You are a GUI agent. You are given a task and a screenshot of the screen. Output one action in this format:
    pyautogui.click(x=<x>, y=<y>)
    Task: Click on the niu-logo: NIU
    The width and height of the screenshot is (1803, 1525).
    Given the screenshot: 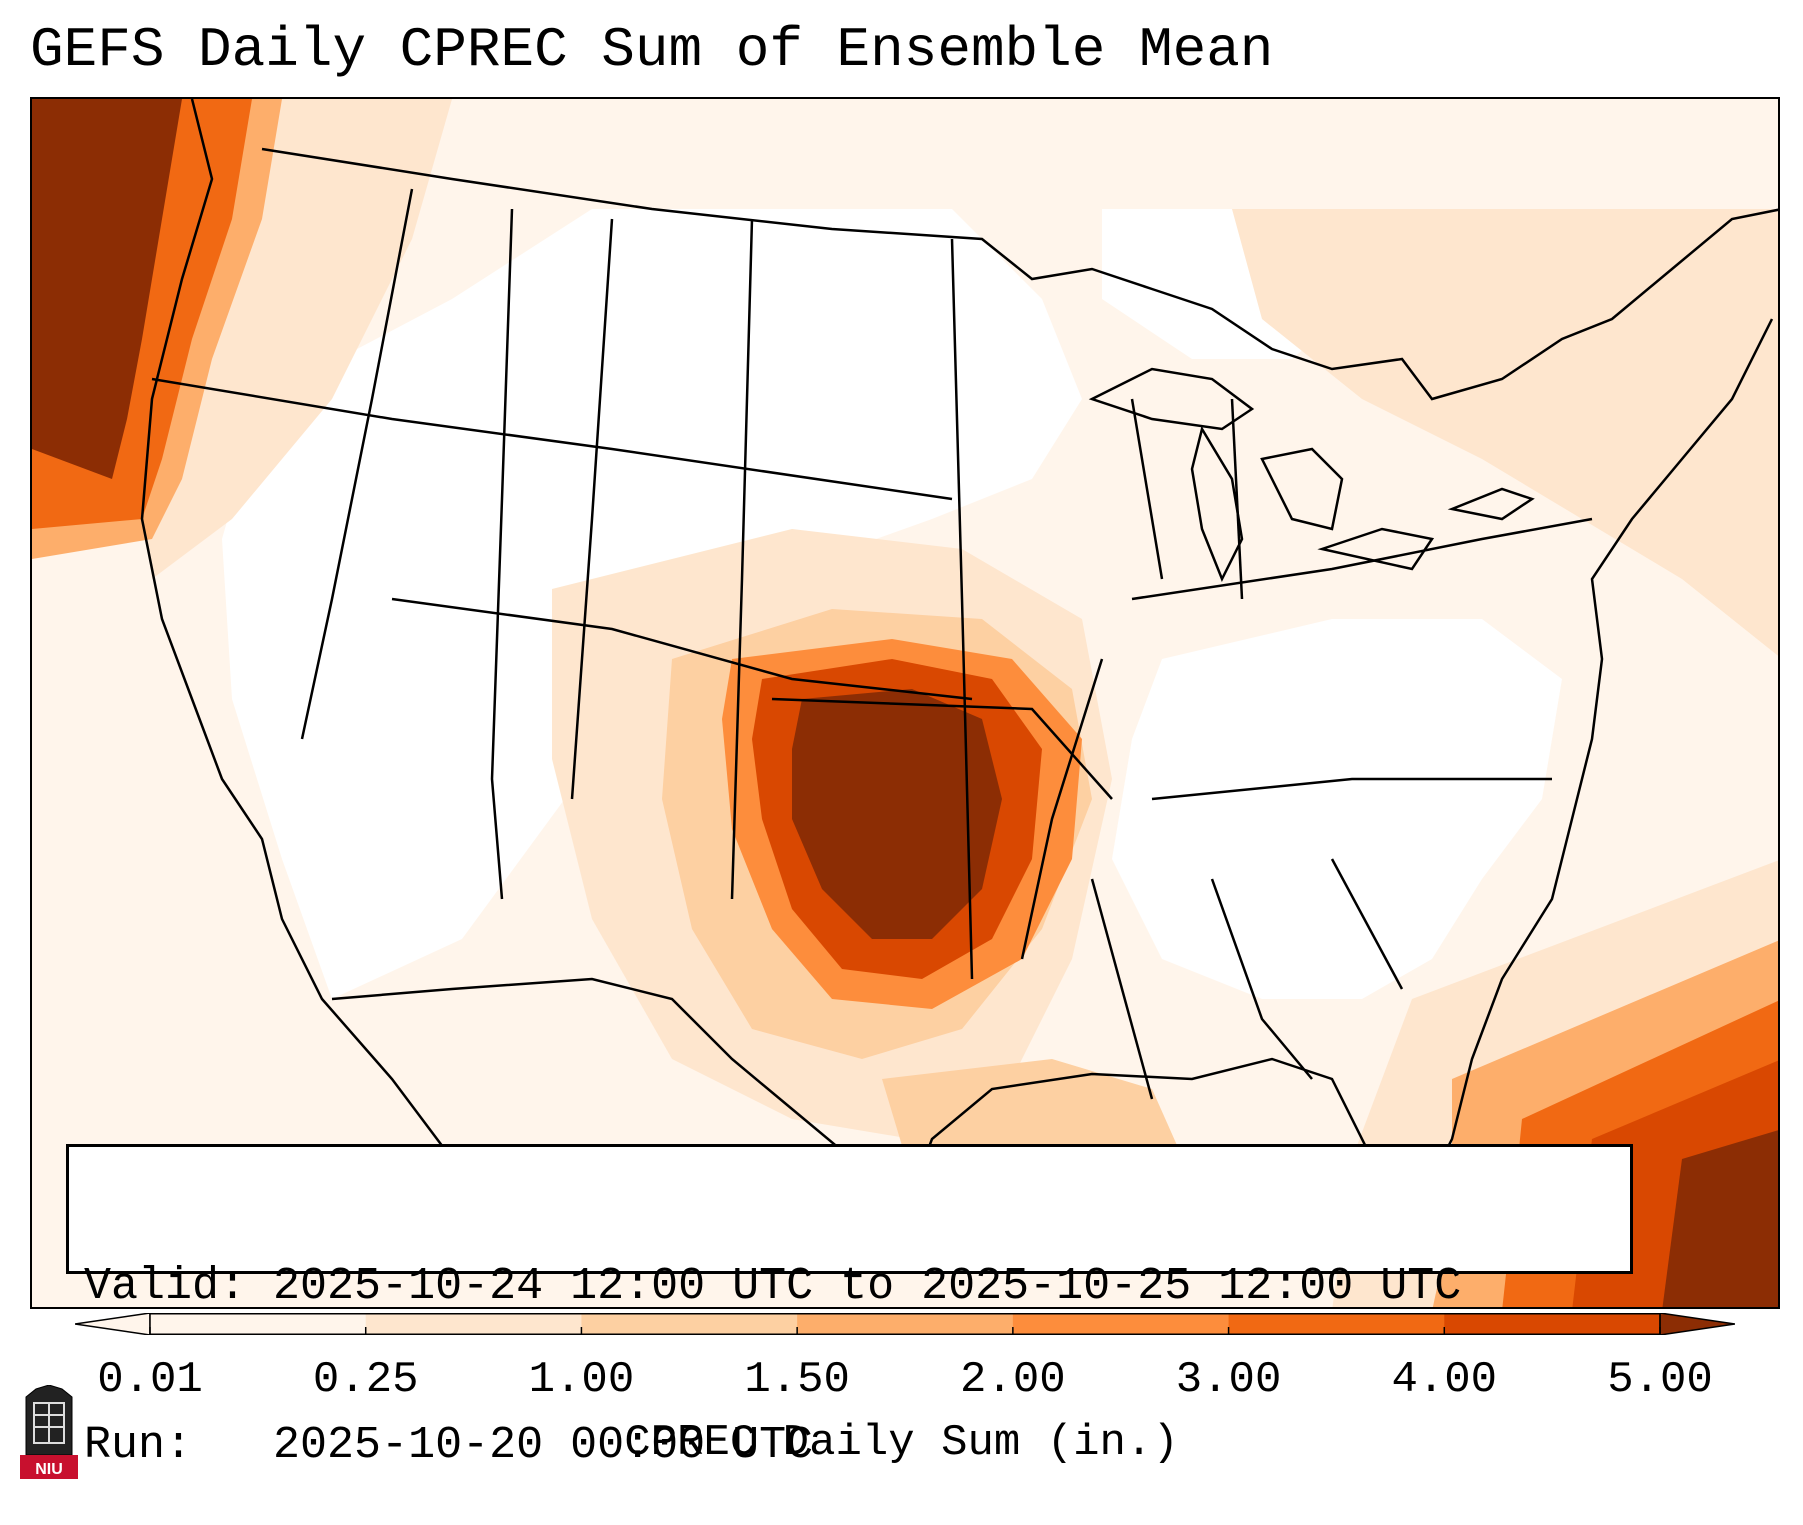 What is the action you would take?
    pyautogui.click(x=49, y=1432)
    